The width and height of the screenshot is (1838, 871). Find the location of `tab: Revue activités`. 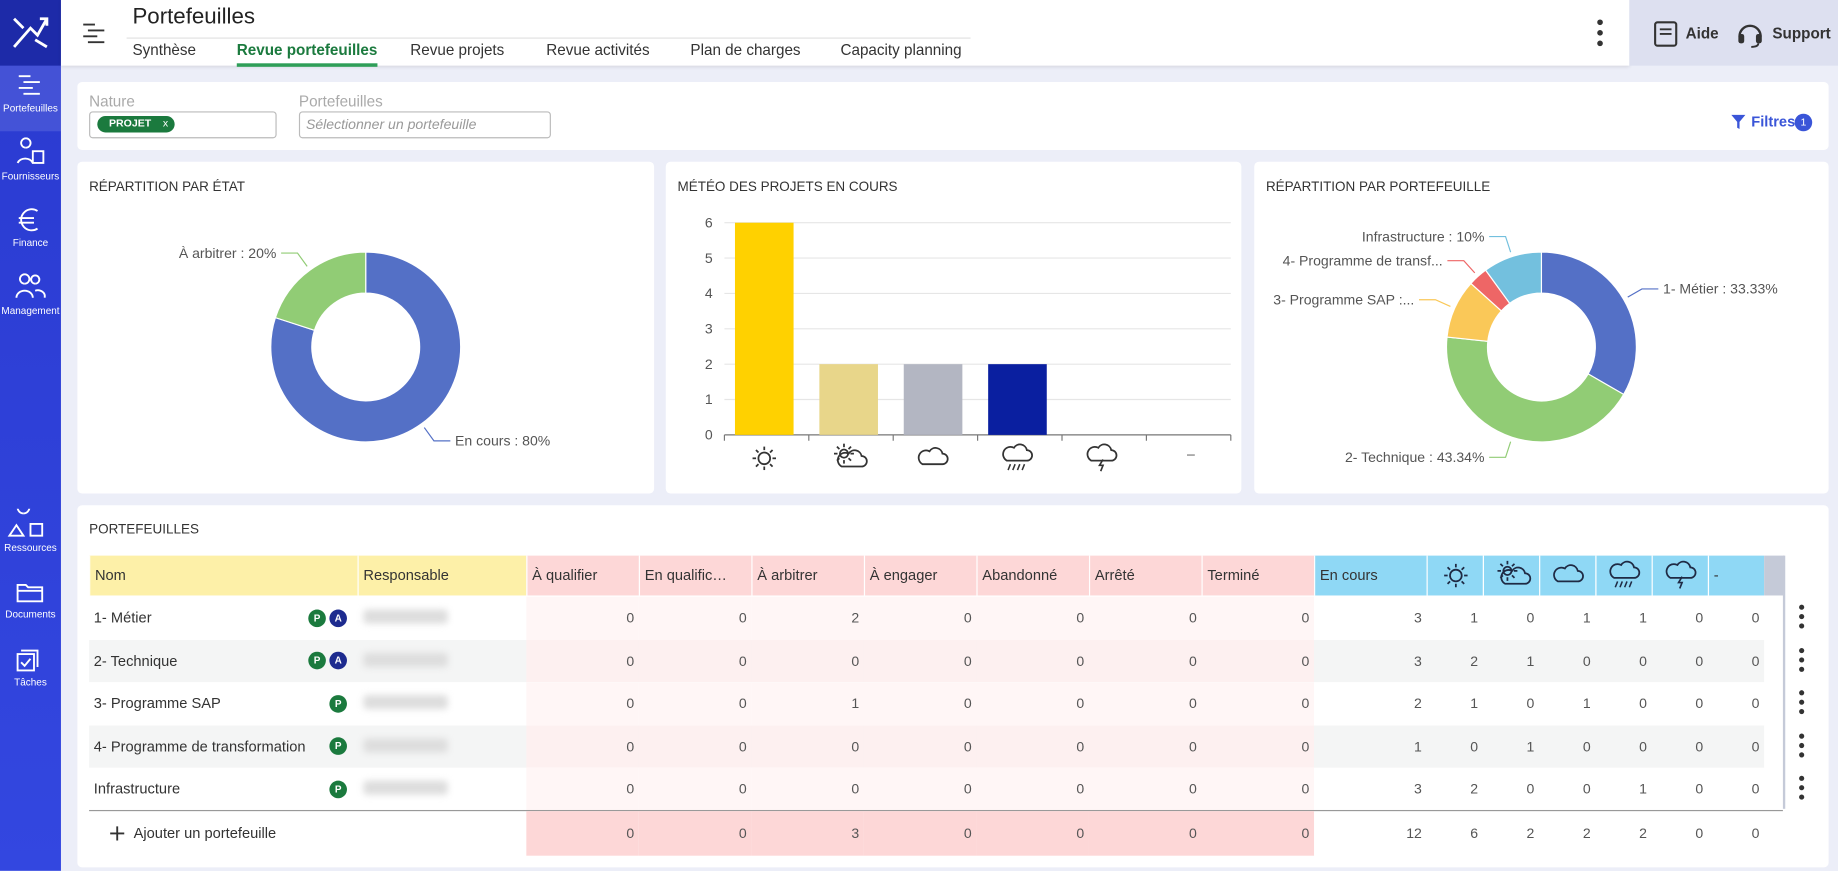

tab: Revue activités is located at coordinates (598, 50).